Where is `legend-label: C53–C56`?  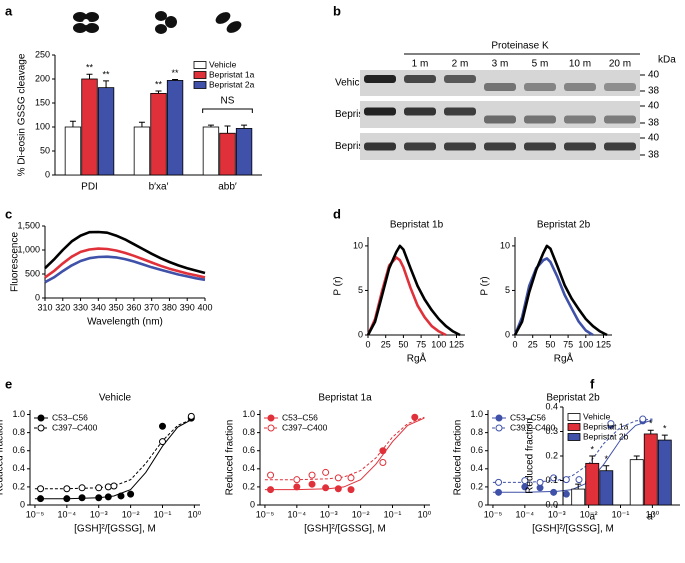
legend-label: C53–C56 is located at coordinates (528, 417).